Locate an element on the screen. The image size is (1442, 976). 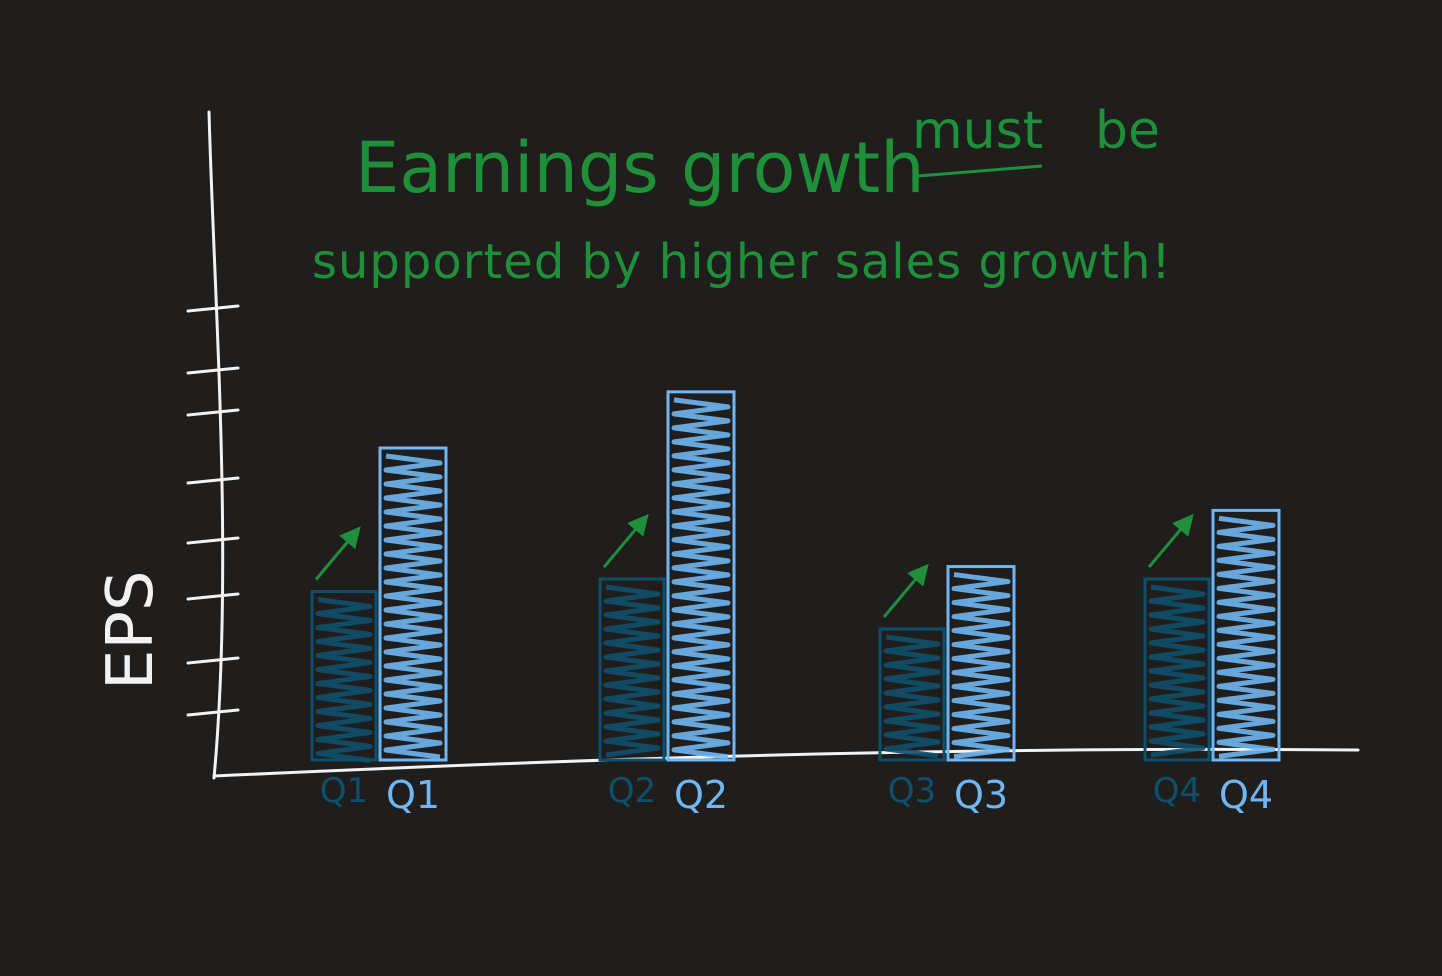
chart-title-emphasis: must is located at coordinates (977, 131).